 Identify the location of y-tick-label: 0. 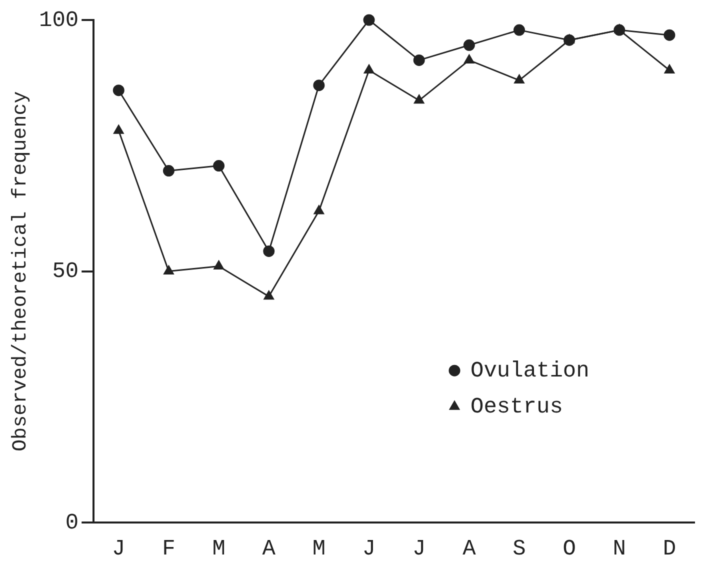
(72, 523).